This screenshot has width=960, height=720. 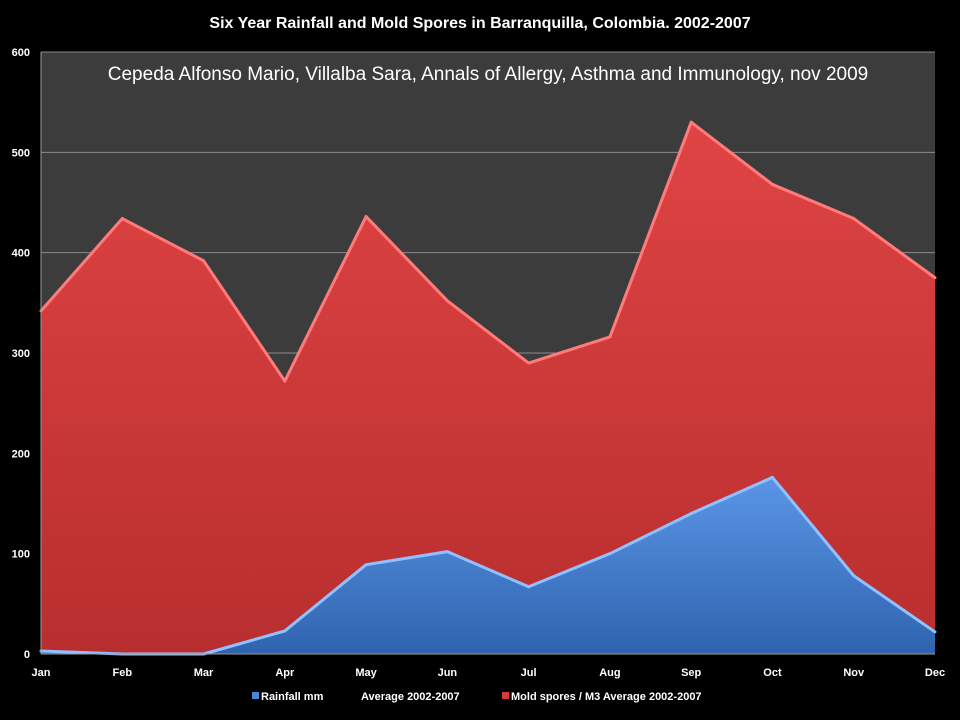 I want to click on x-tick-label-sep: Sep, so click(x=691, y=673).